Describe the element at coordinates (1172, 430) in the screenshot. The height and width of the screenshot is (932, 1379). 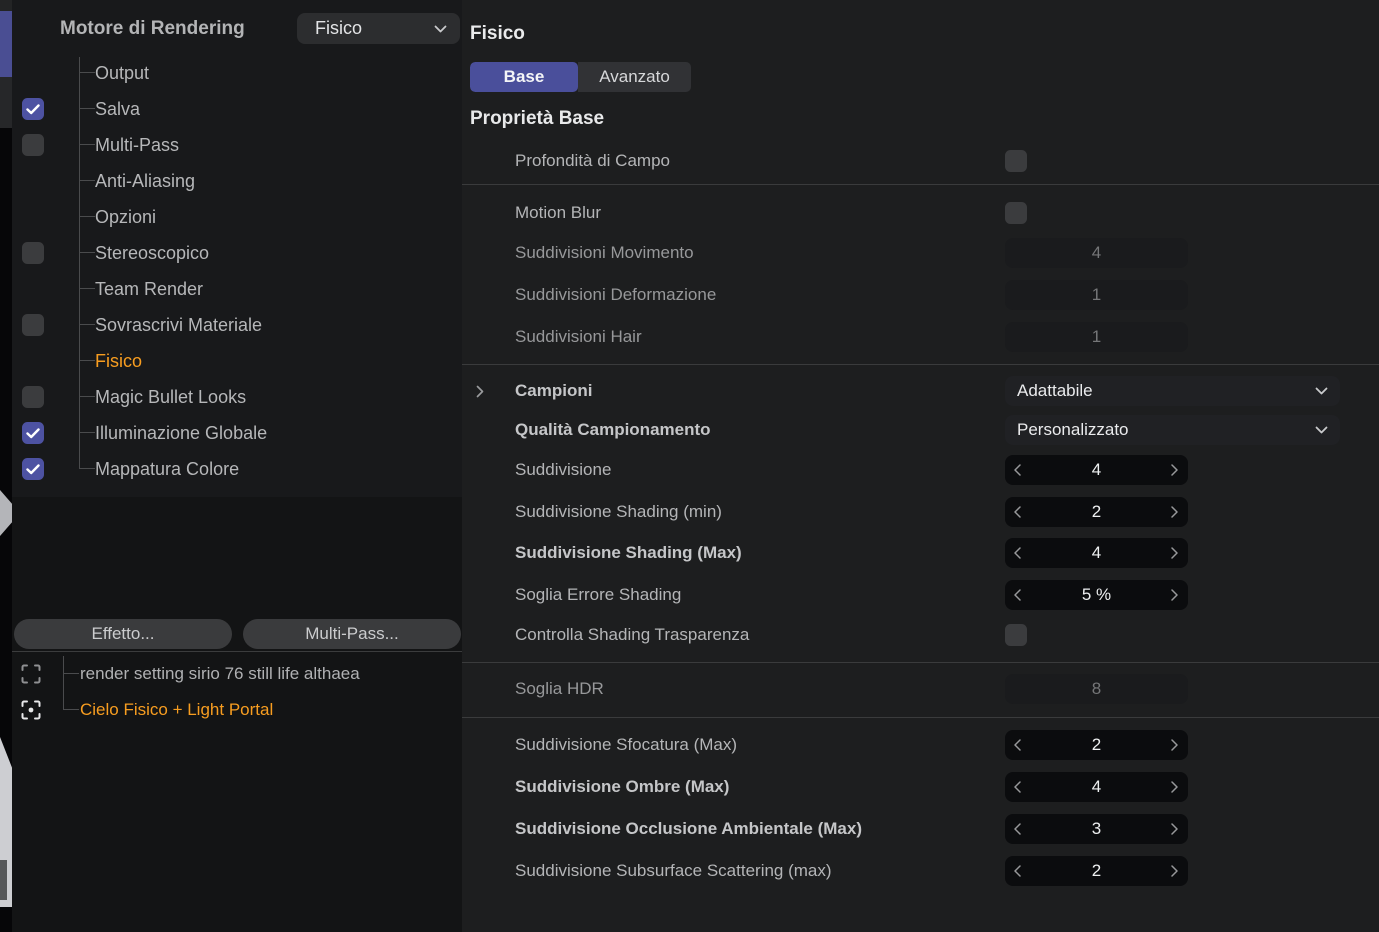
I see `qualita-campionamento-dropdown: Personalizzato` at that location.